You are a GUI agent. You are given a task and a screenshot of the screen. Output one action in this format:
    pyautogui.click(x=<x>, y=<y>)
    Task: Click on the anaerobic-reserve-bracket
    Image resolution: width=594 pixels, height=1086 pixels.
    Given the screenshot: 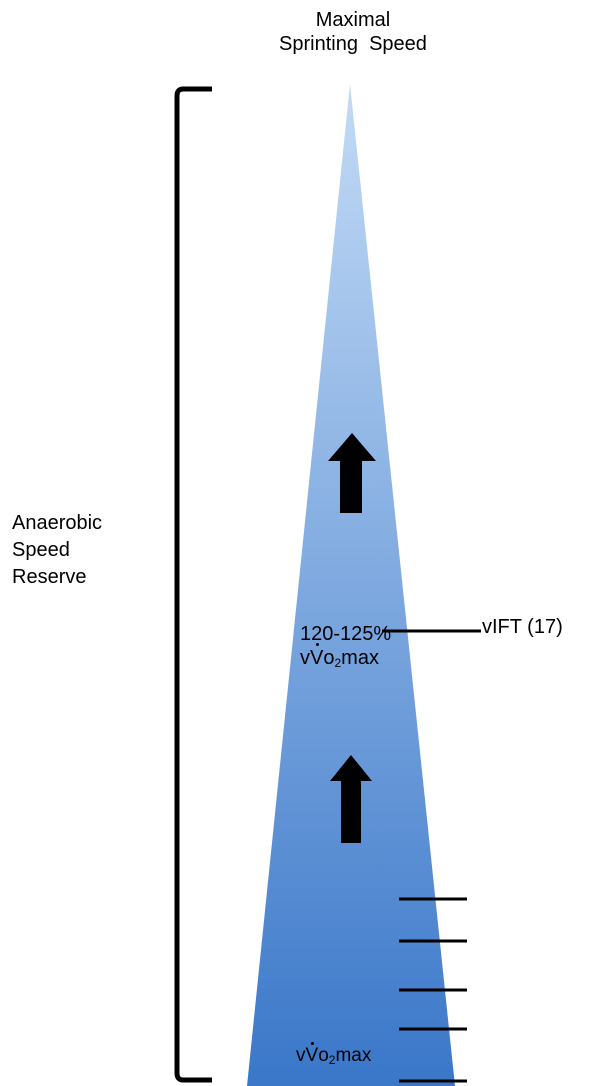 What is the action you would take?
    pyautogui.click(x=193, y=584)
    